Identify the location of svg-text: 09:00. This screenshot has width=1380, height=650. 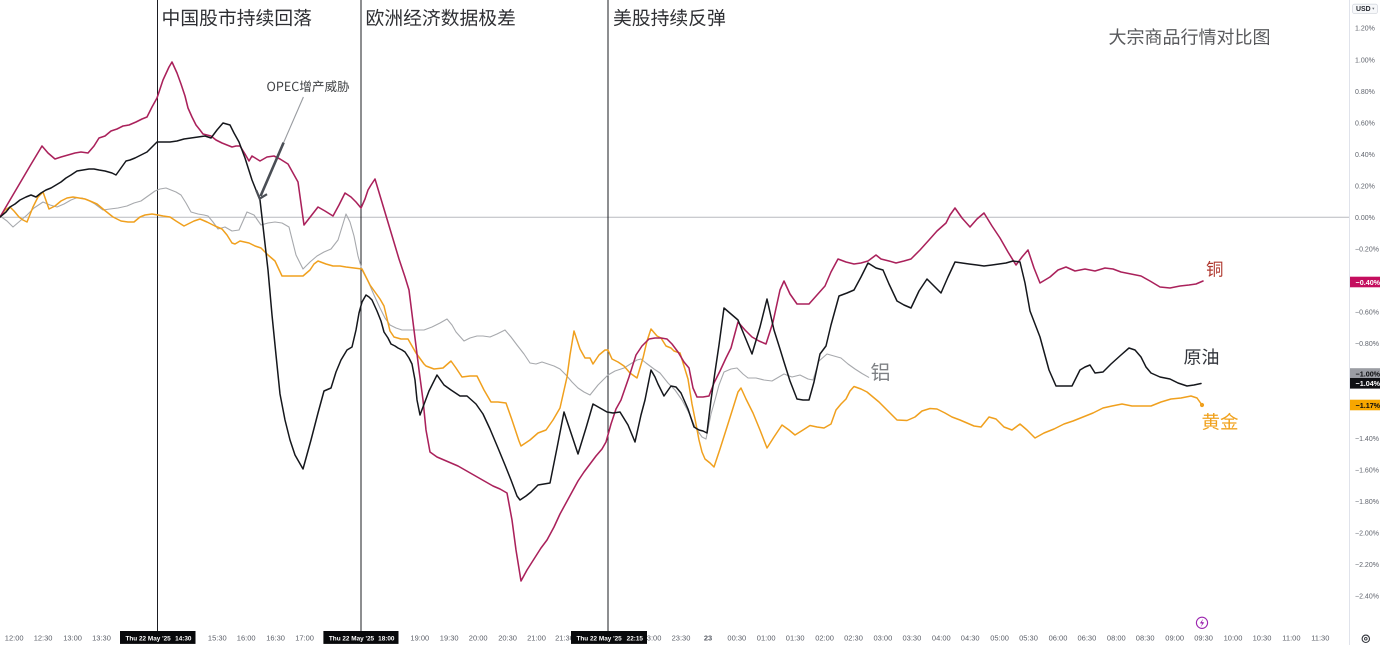
(1174, 637).